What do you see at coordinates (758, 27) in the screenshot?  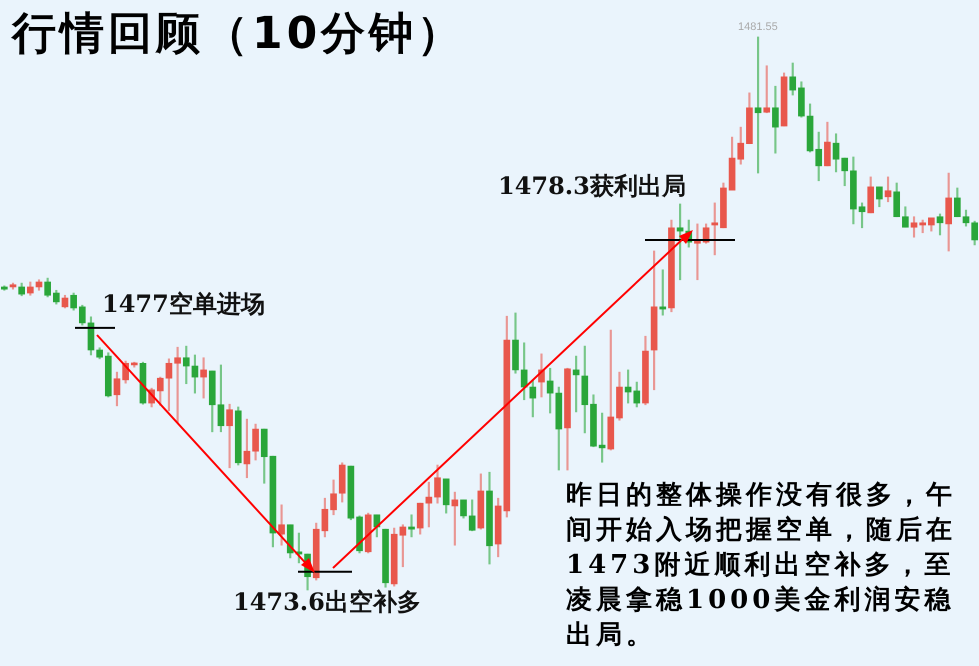 I see `text: 1481.55` at bounding box center [758, 27].